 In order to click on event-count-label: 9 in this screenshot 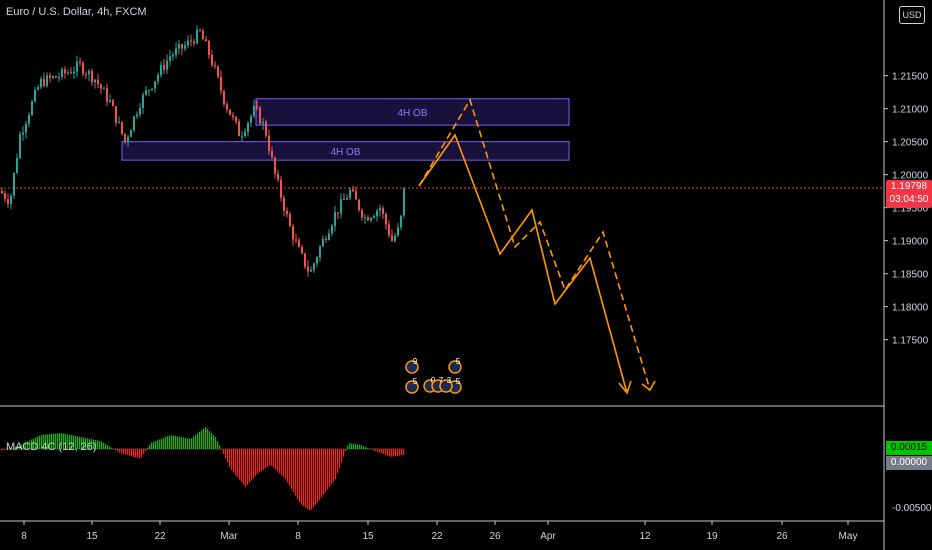, I will do `click(415, 361)`.